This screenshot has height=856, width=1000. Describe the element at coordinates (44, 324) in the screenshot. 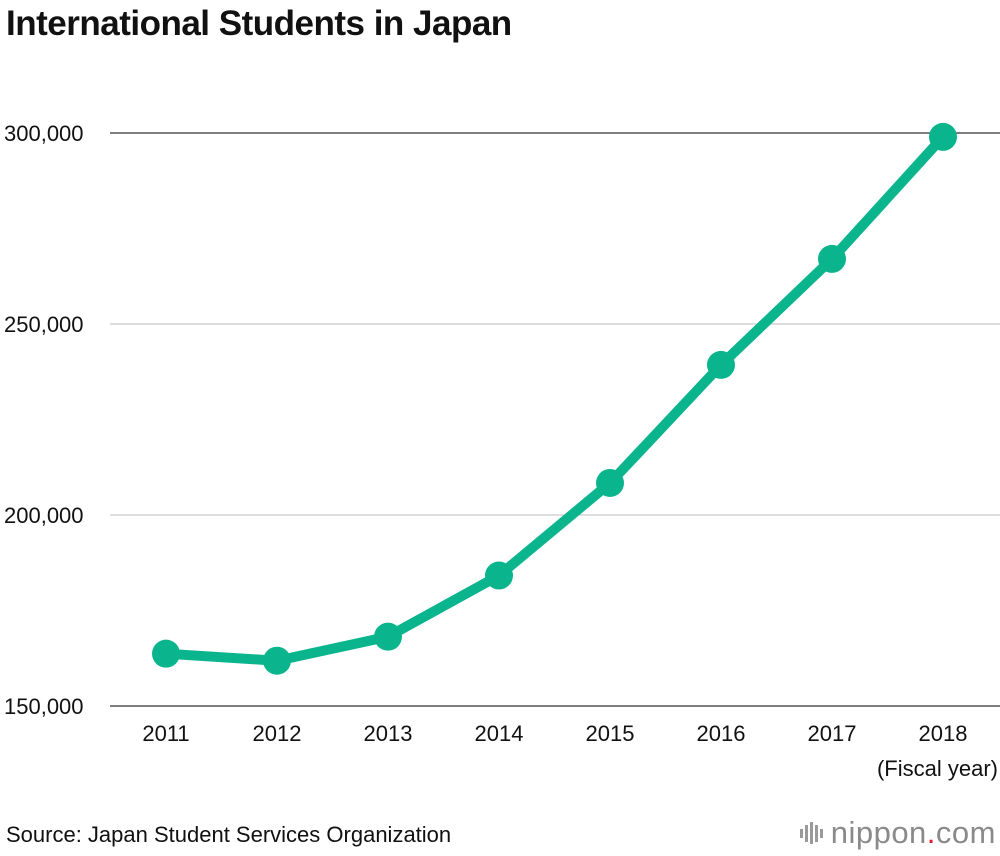

I see `y-tick-label: 250,000` at that location.